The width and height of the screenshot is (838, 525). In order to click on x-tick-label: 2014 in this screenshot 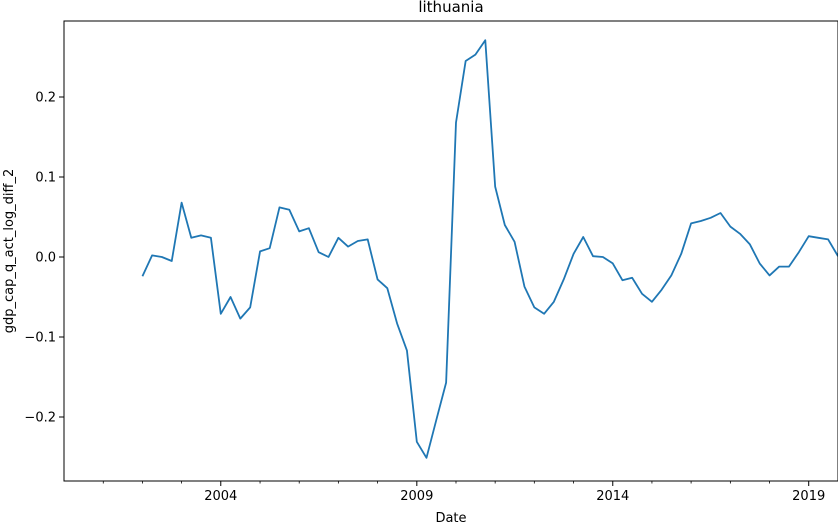, I will do `click(612, 496)`.